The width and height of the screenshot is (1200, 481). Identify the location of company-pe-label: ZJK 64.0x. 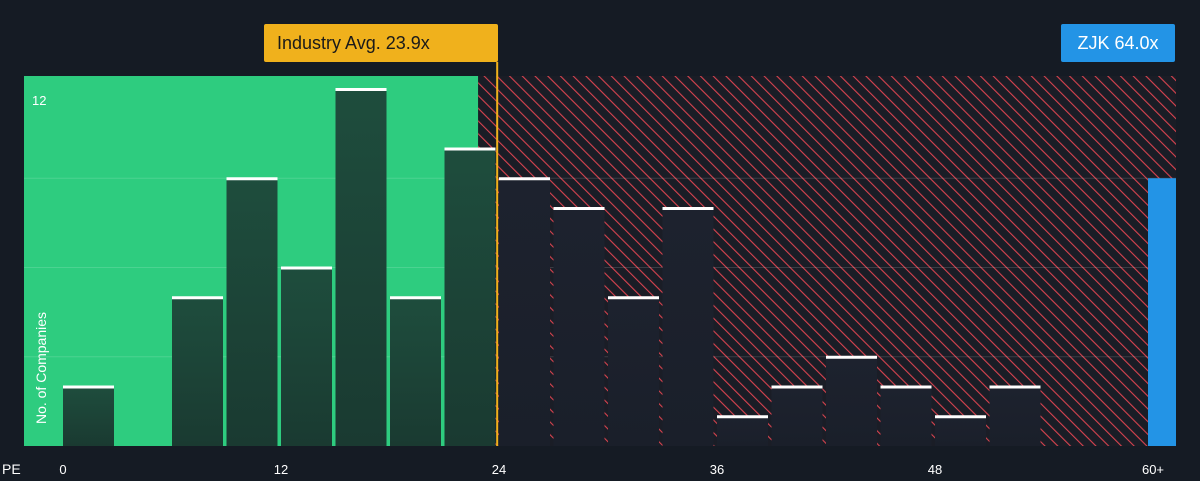
(1118, 42).